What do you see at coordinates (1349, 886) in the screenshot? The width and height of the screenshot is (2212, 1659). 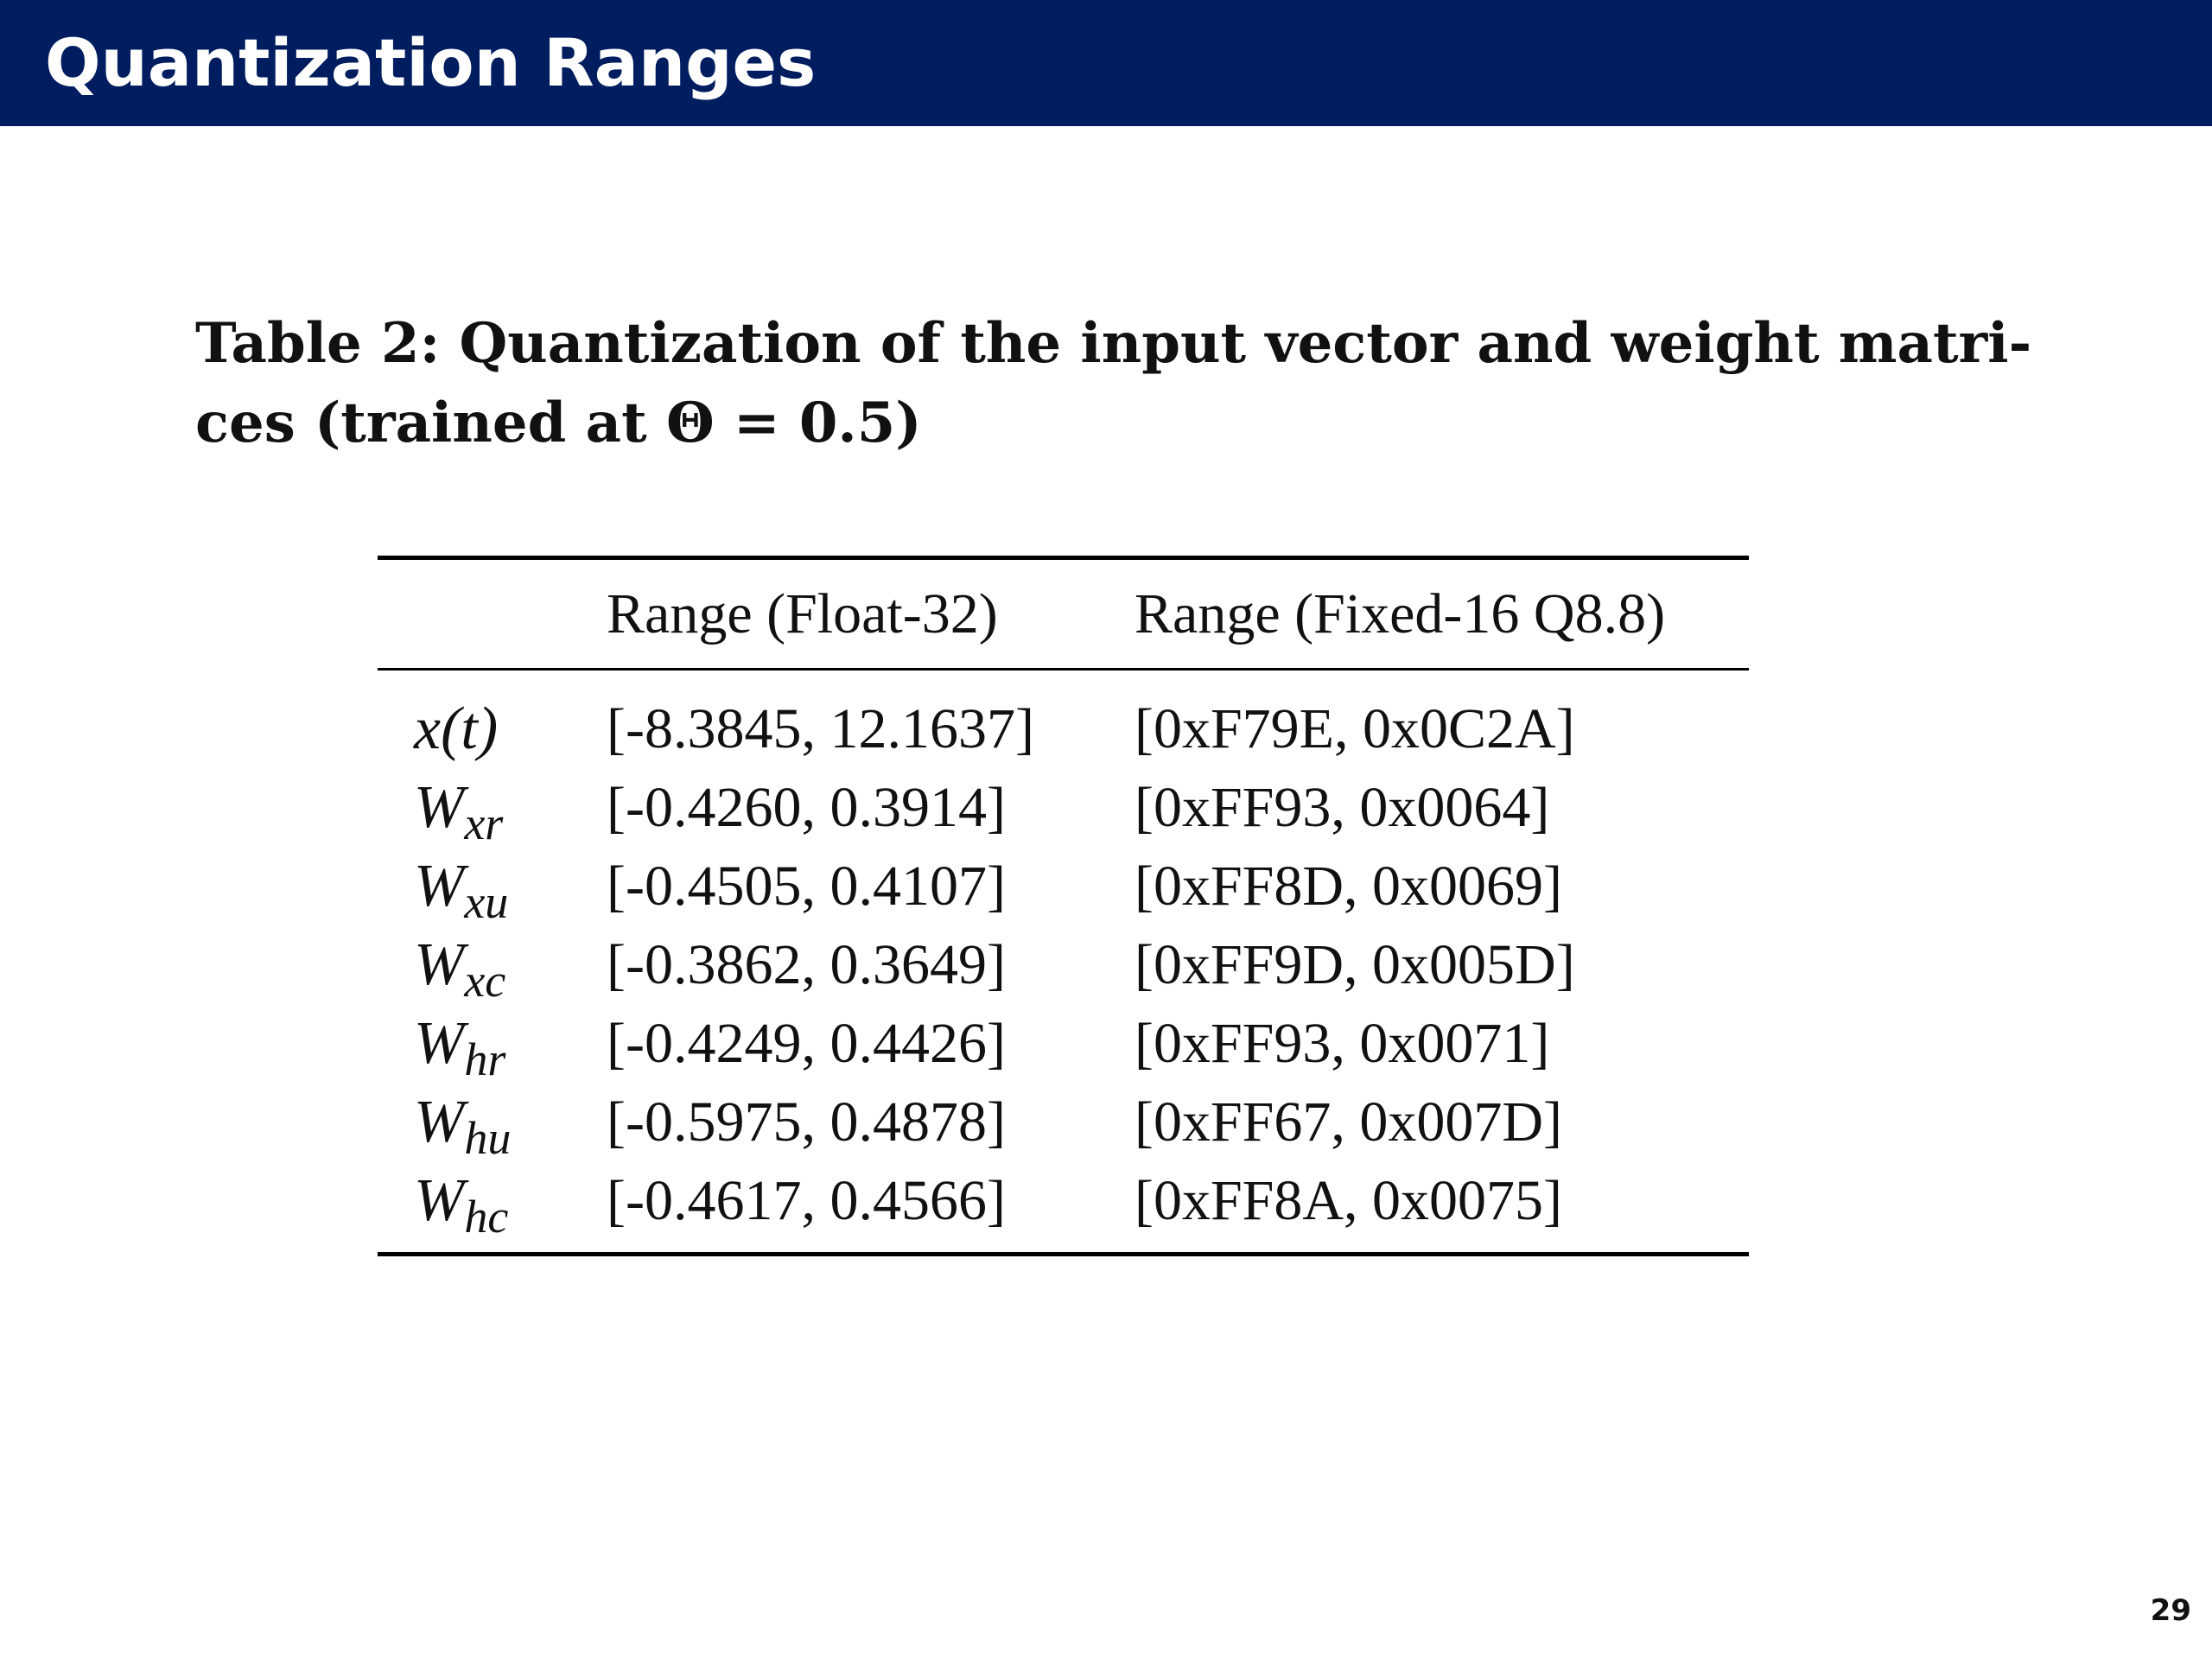 I see `fixed-range-cell: [0xFF8D, 0x0069]` at bounding box center [1349, 886].